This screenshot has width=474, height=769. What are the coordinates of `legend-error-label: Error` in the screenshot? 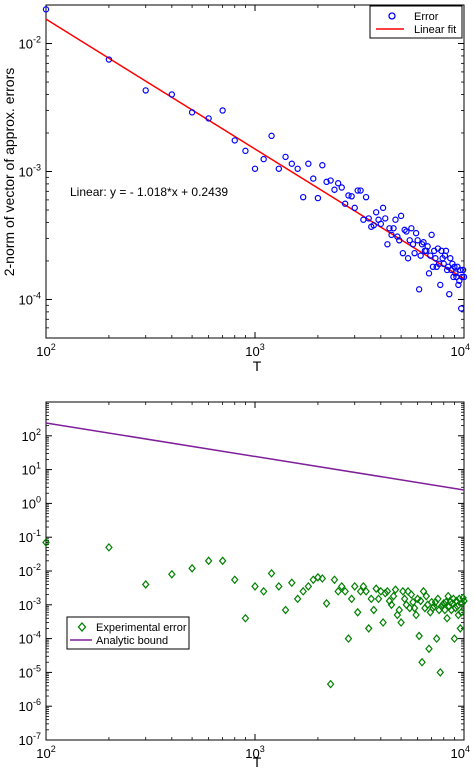 It's located at (426, 17).